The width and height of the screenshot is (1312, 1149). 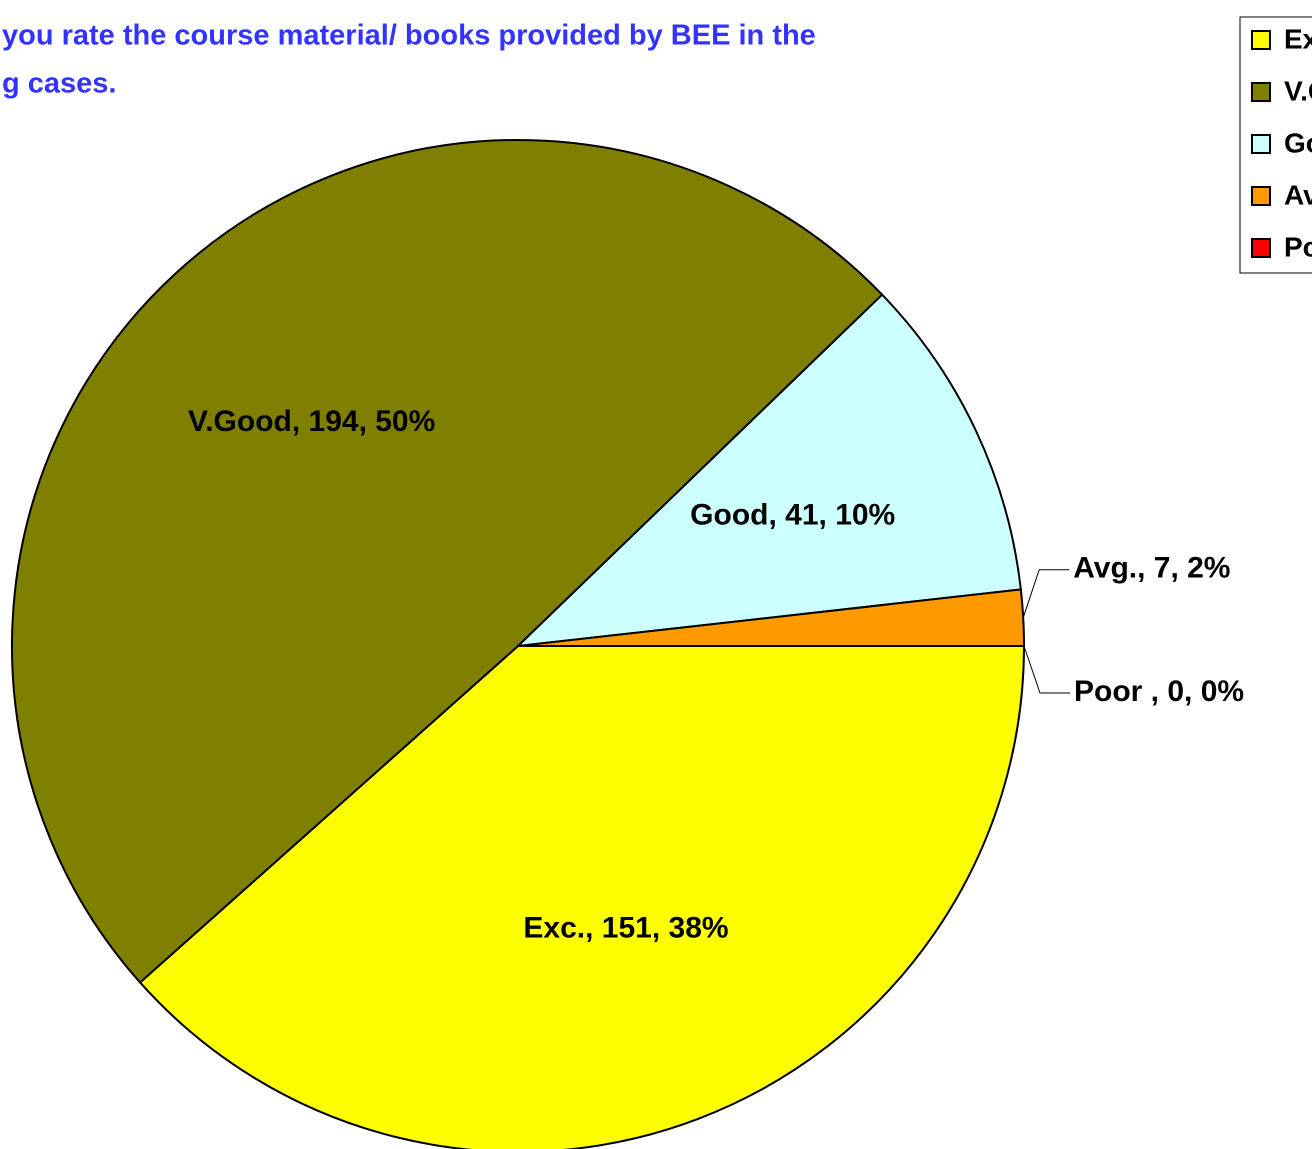 I want to click on chart-title: g cases., so click(x=59, y=84).